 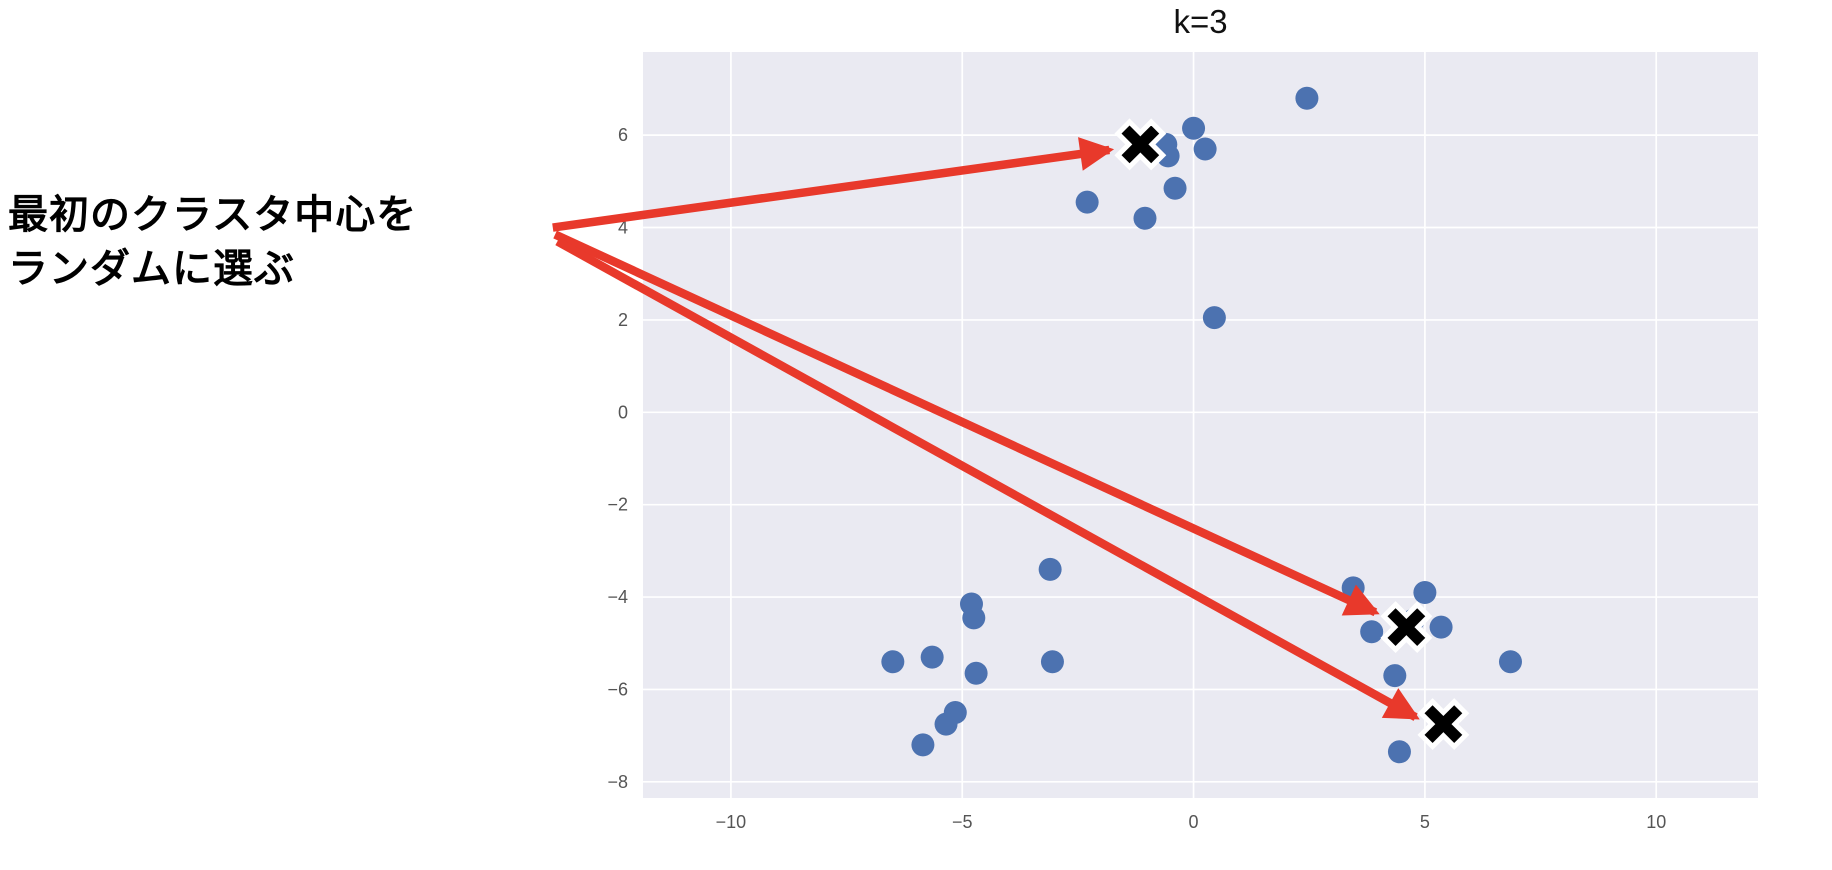 I want to click on annotation-arrow, so click(x=833, y=184).